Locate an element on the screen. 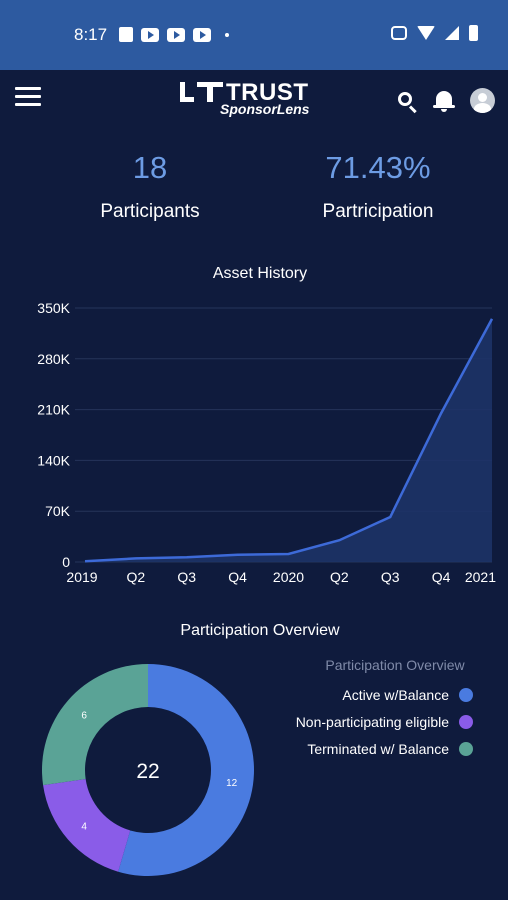 The image size is (508, 900). vibrate-icon is located at coordinates (399, 33).